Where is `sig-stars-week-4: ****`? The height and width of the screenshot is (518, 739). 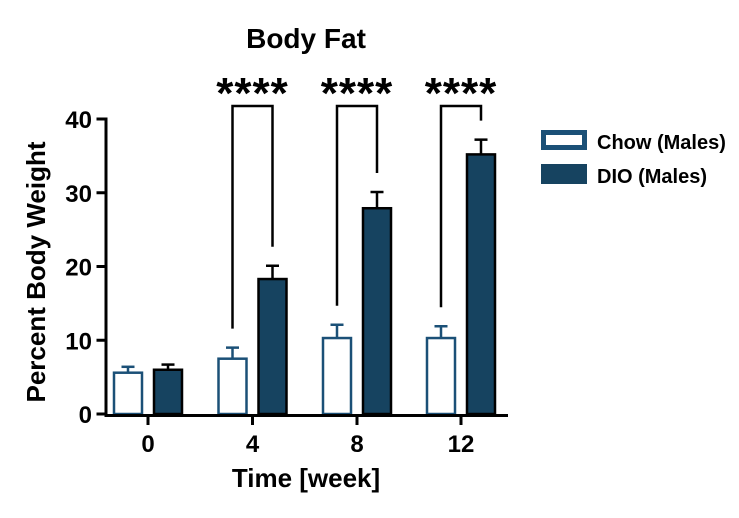
sig-stars-week-4: **** is located at coordinates (252, 93).